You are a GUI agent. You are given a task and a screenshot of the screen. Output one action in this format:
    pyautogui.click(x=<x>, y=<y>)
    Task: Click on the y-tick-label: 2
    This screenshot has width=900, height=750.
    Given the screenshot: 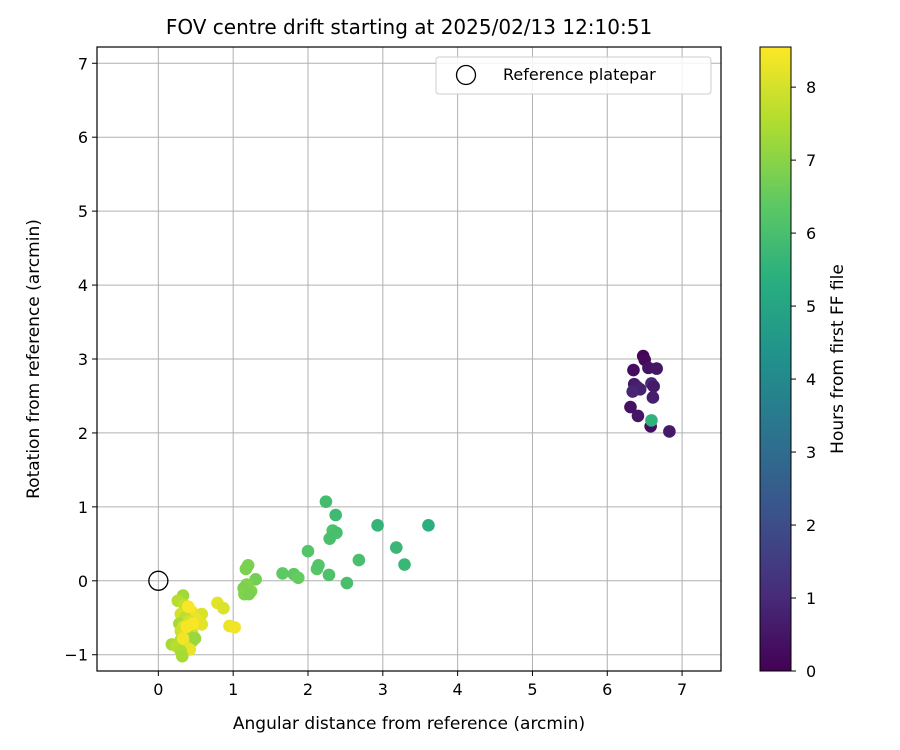 What is the action you would take?
    pyautogui.click(x=83, y=433)
    